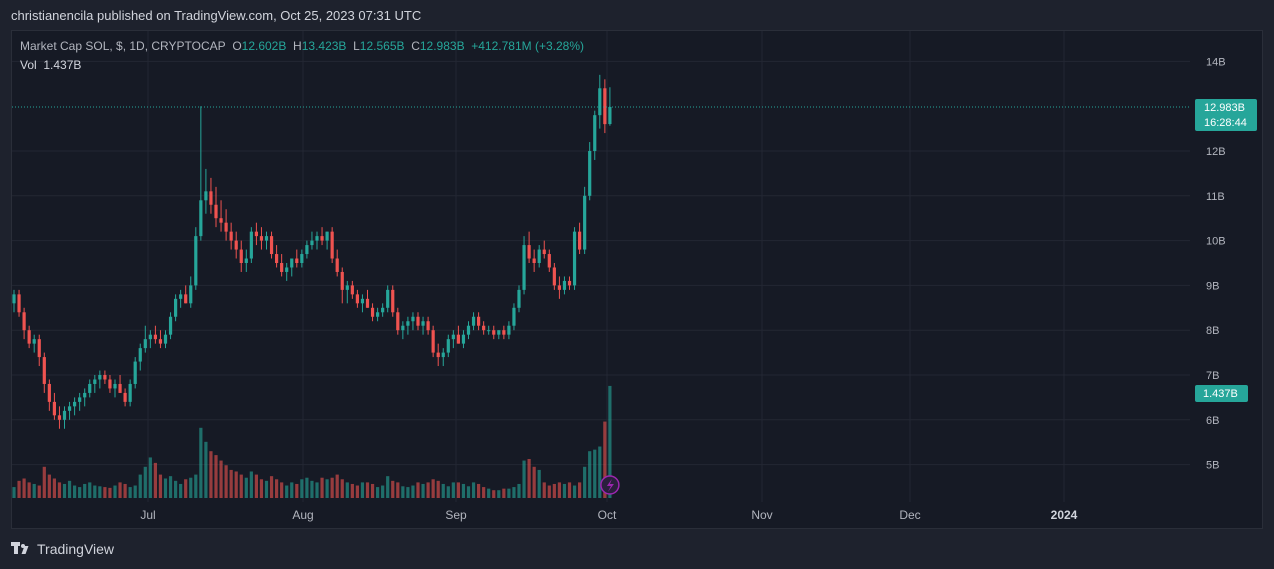 The image size is (1274, 569). What do you see at coordinates (1215, 197) in the screenshot?
I see `price-tick-label: 11B` at bounding box center [1215, 197].